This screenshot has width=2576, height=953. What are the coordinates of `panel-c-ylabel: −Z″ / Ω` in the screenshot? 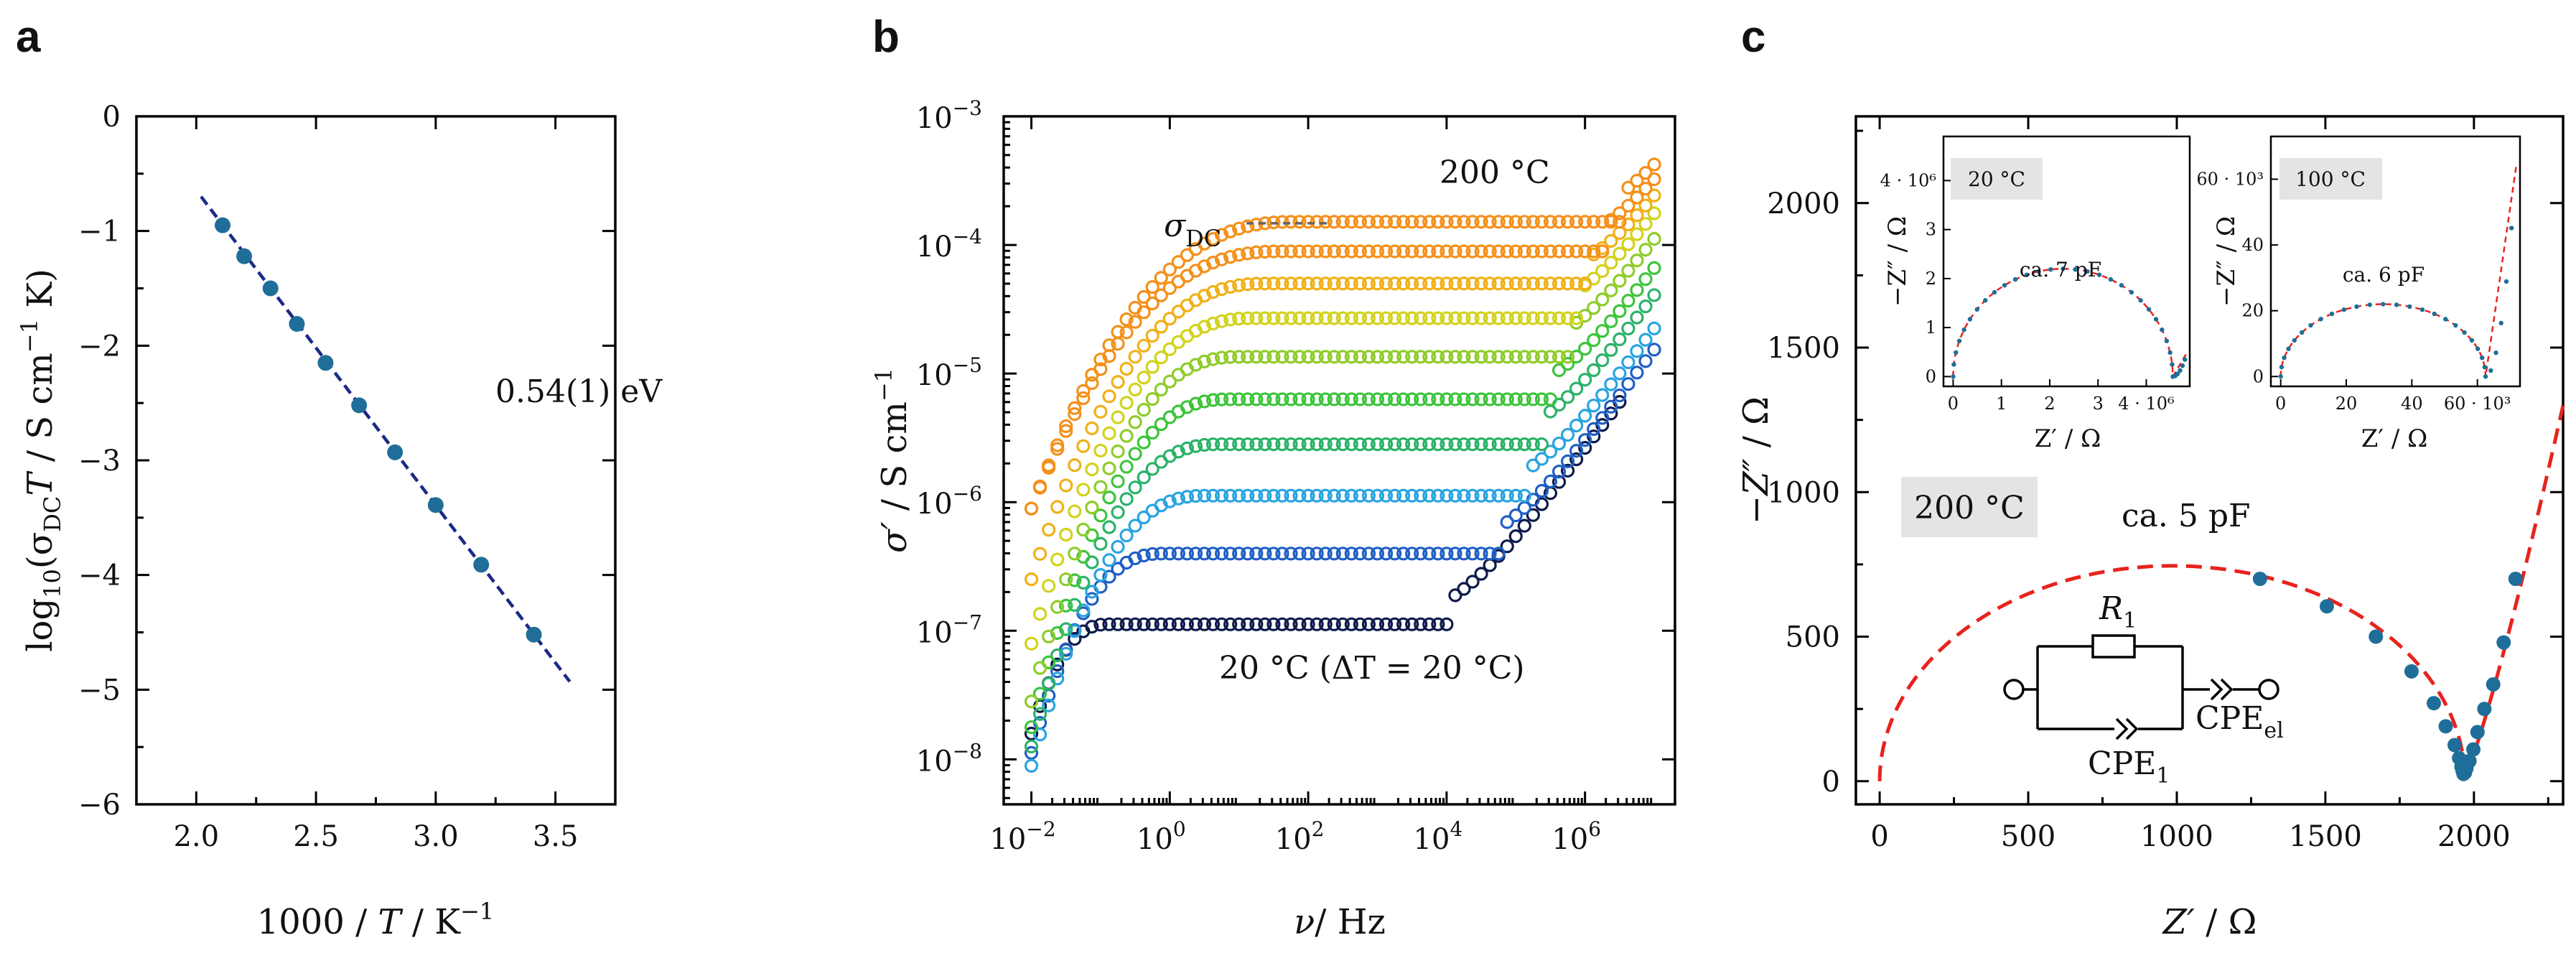 It's located at (1756, 460).